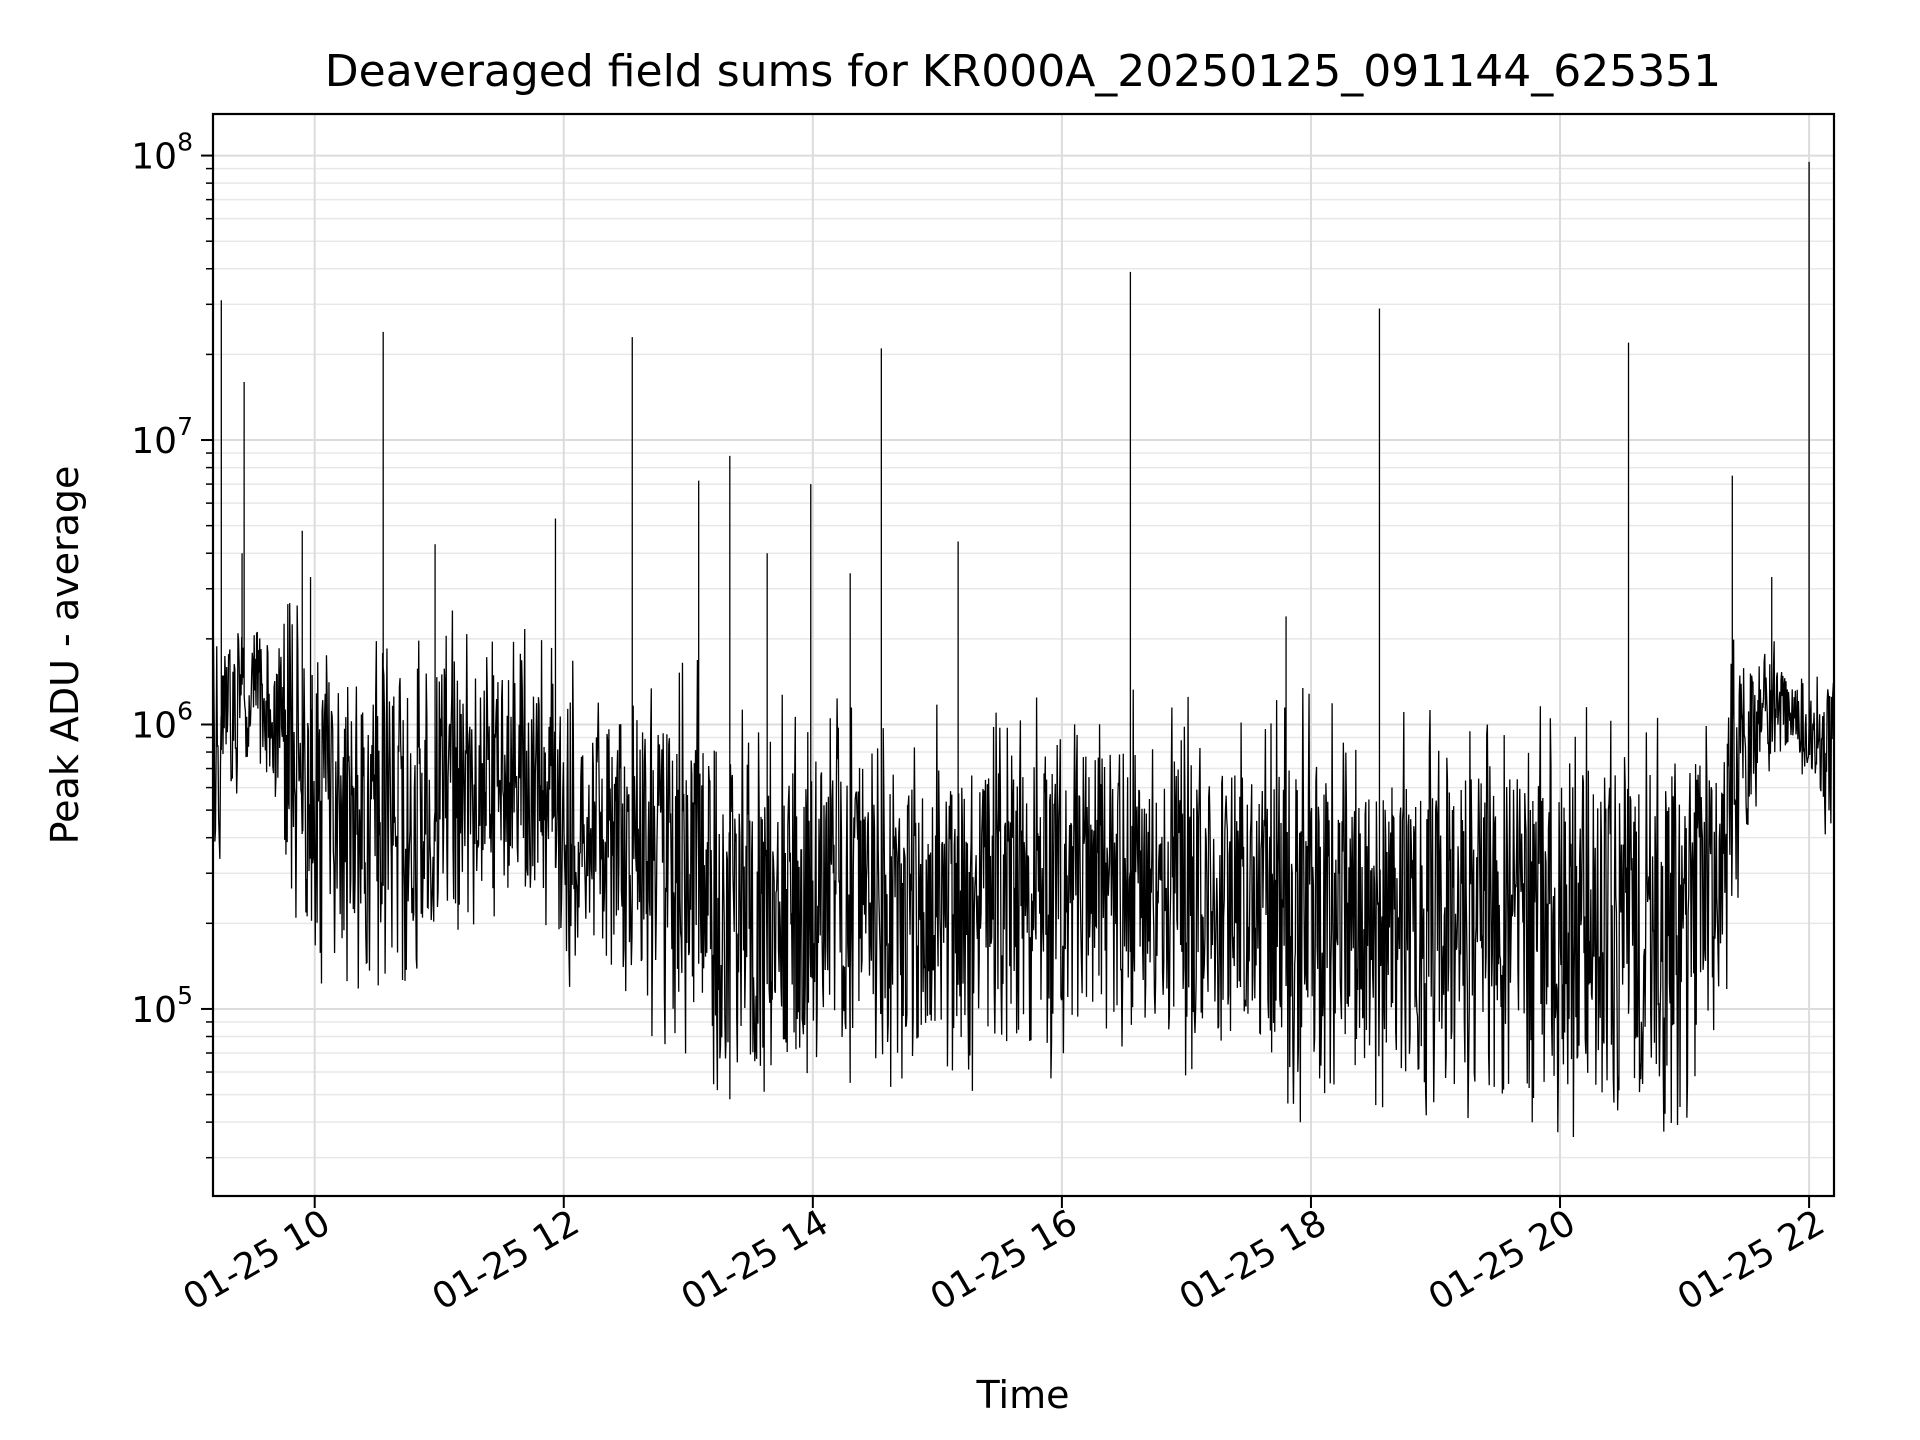 The image size is (1920, 1440). I want to click on y-tick-label: 10⁶, so click(162, 721).